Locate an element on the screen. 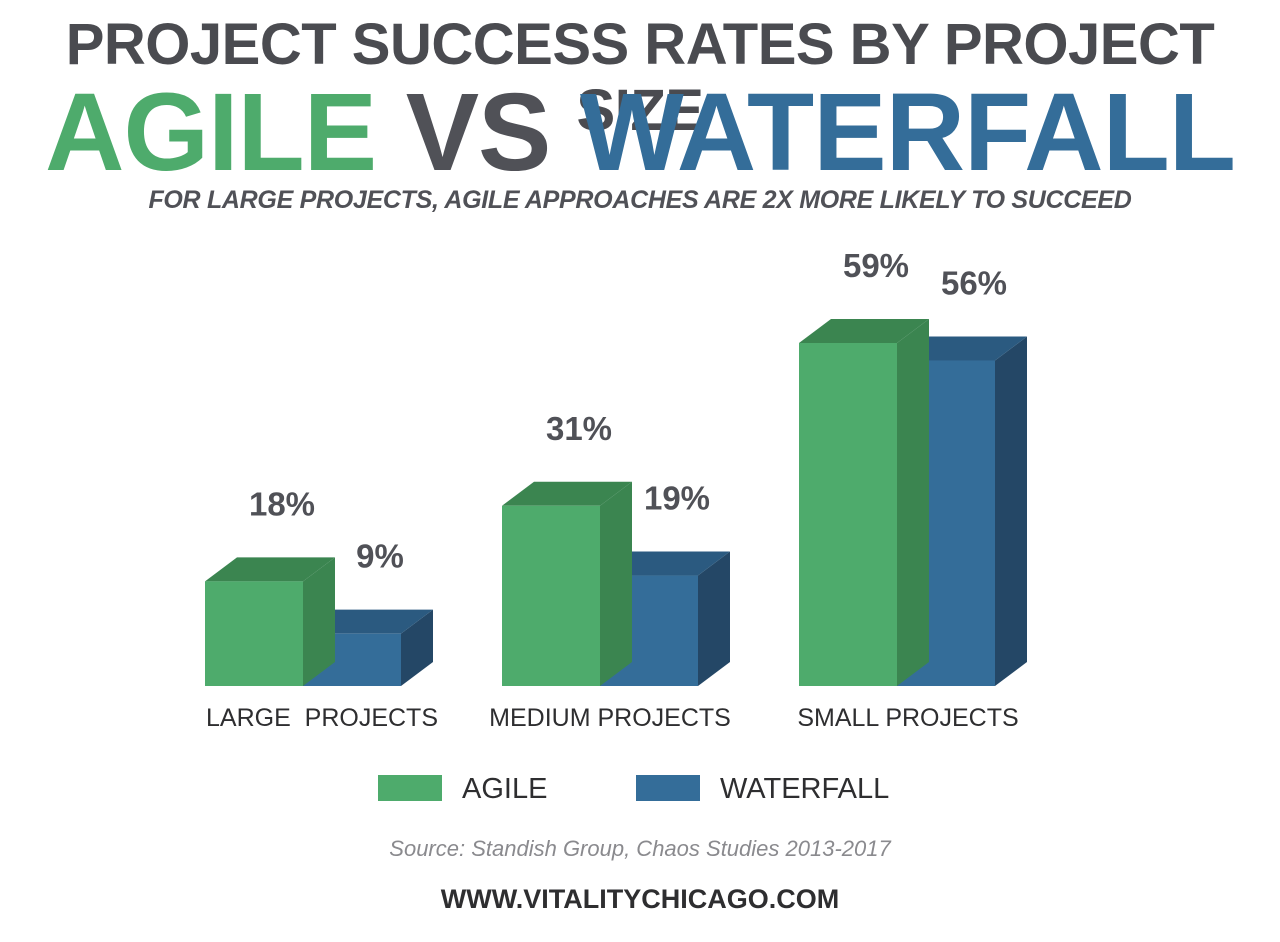 The image size is (1280, 942). chart-title: PROJECT SUCCESS RATES BY PROJECT SIZE is located at coordinates (640, 77).